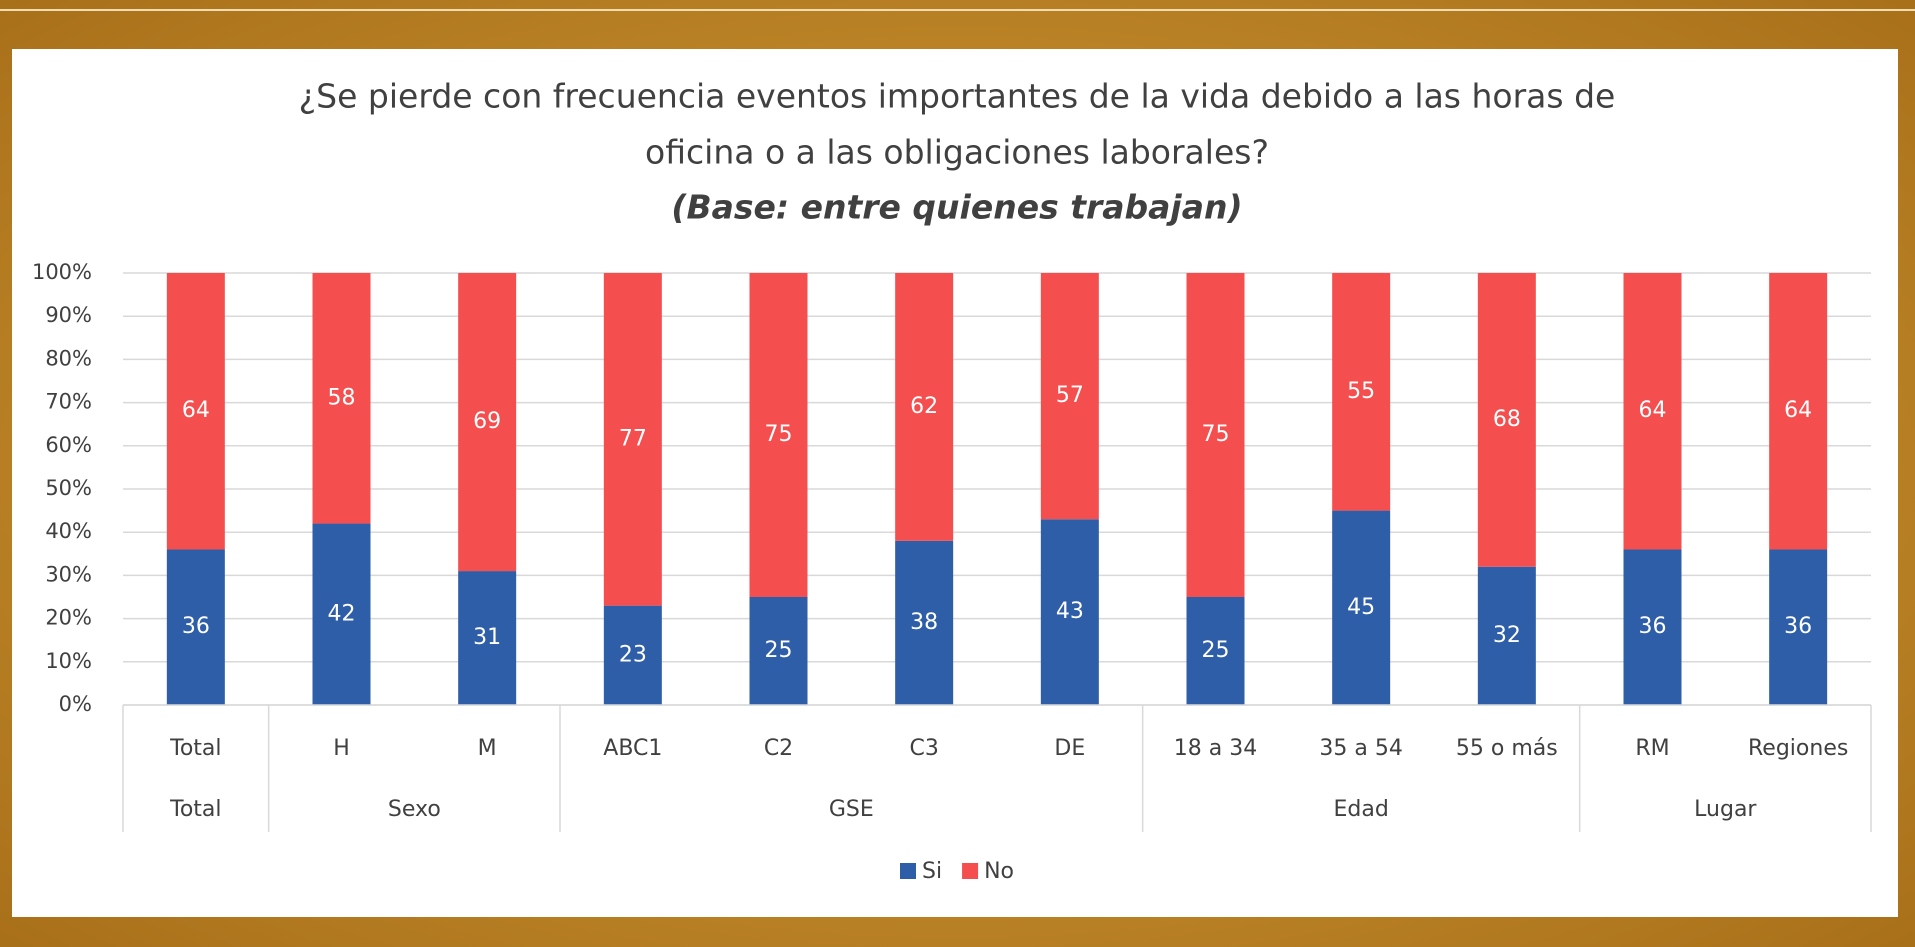 The height and width of the screenshot is (947, 1915). Describe the element at coordinates (1215, 748) in the screenshot. I see `x-tick-label: 18 a 34` at that location.